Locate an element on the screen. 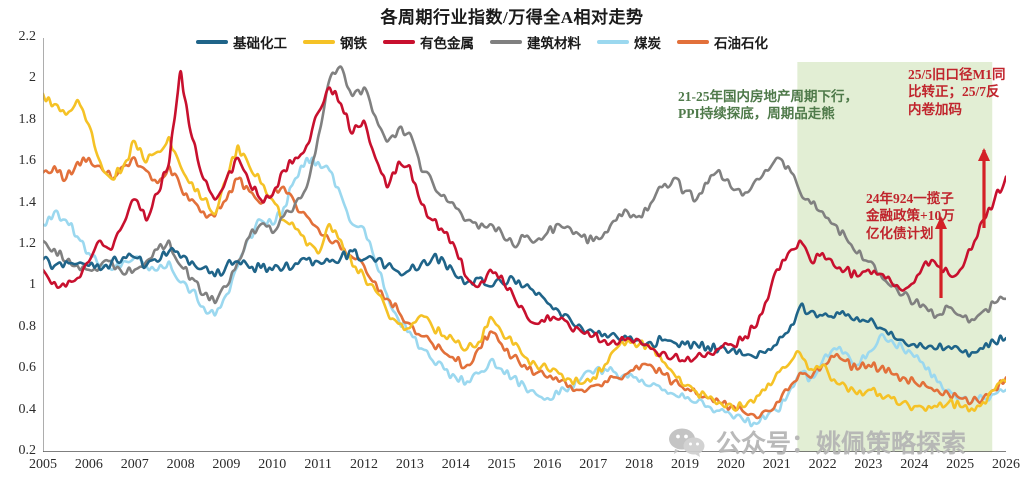 This screenshot has height=487, width=1024. x-tick-label: 2016 is located at coordinates (547, 464).